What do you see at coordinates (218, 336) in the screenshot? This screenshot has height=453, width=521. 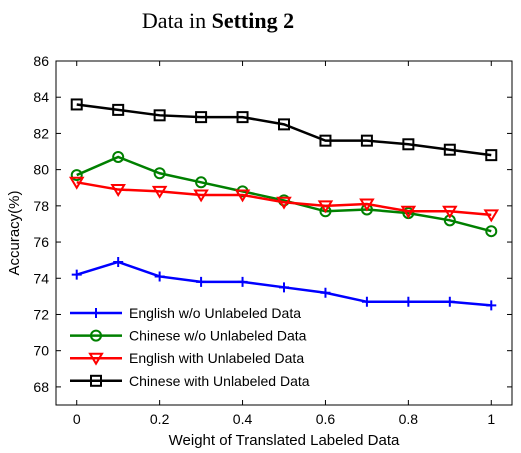 I see `legend-label: Chinese w/o Unlabeled Data` at bounding box center [218, 336].